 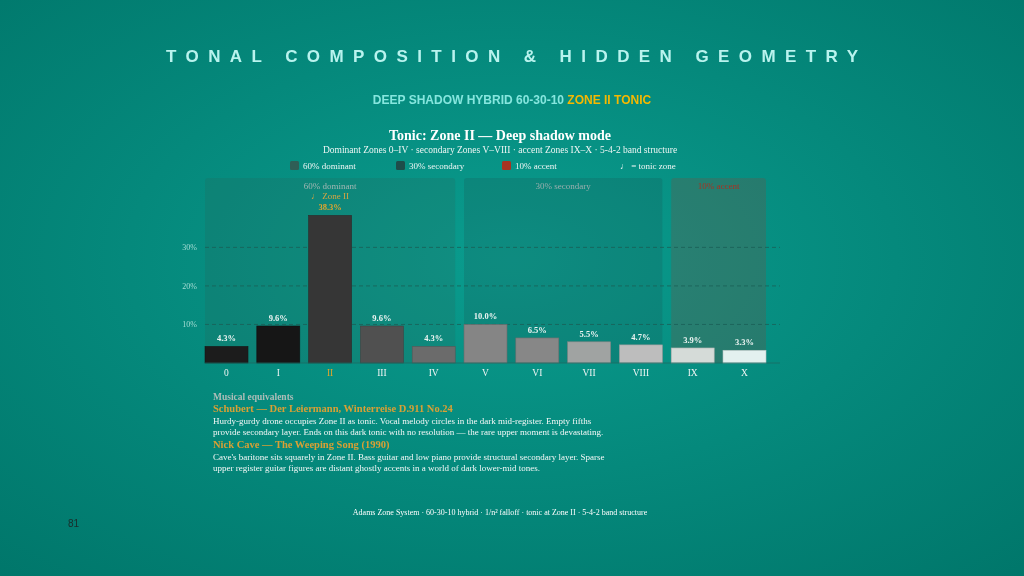 What do you see at coordinates (641, 373) in the screenshot?
I see `x-tick-label: VIII` at bounding box center [641, 373].